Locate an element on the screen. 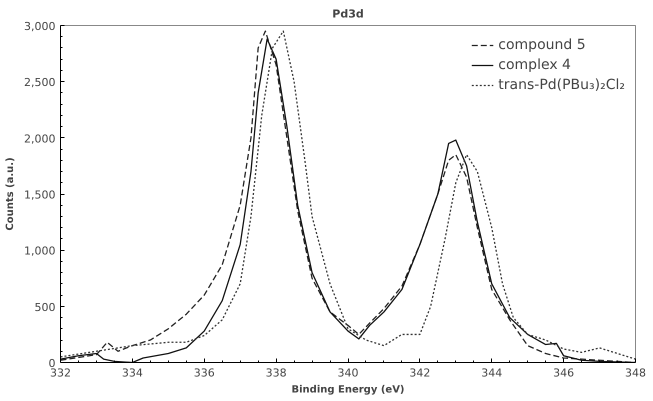  x-axis-title: Binding Energy (eV) is located at coordinates (348, 390).